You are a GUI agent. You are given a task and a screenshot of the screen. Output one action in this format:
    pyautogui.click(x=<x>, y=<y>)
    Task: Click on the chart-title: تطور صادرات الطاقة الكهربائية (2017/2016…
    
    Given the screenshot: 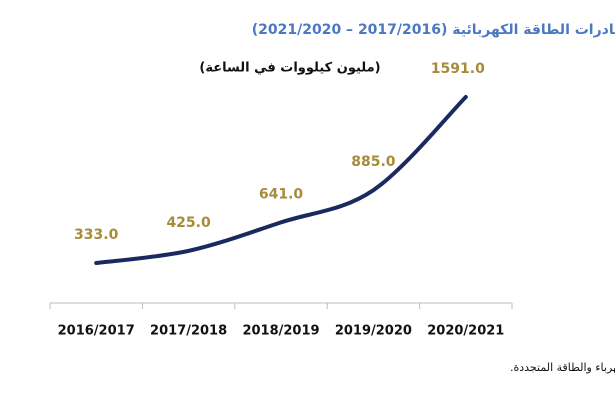 What is the action you would take?
    pyautogui.click(x=433, y=30)
    